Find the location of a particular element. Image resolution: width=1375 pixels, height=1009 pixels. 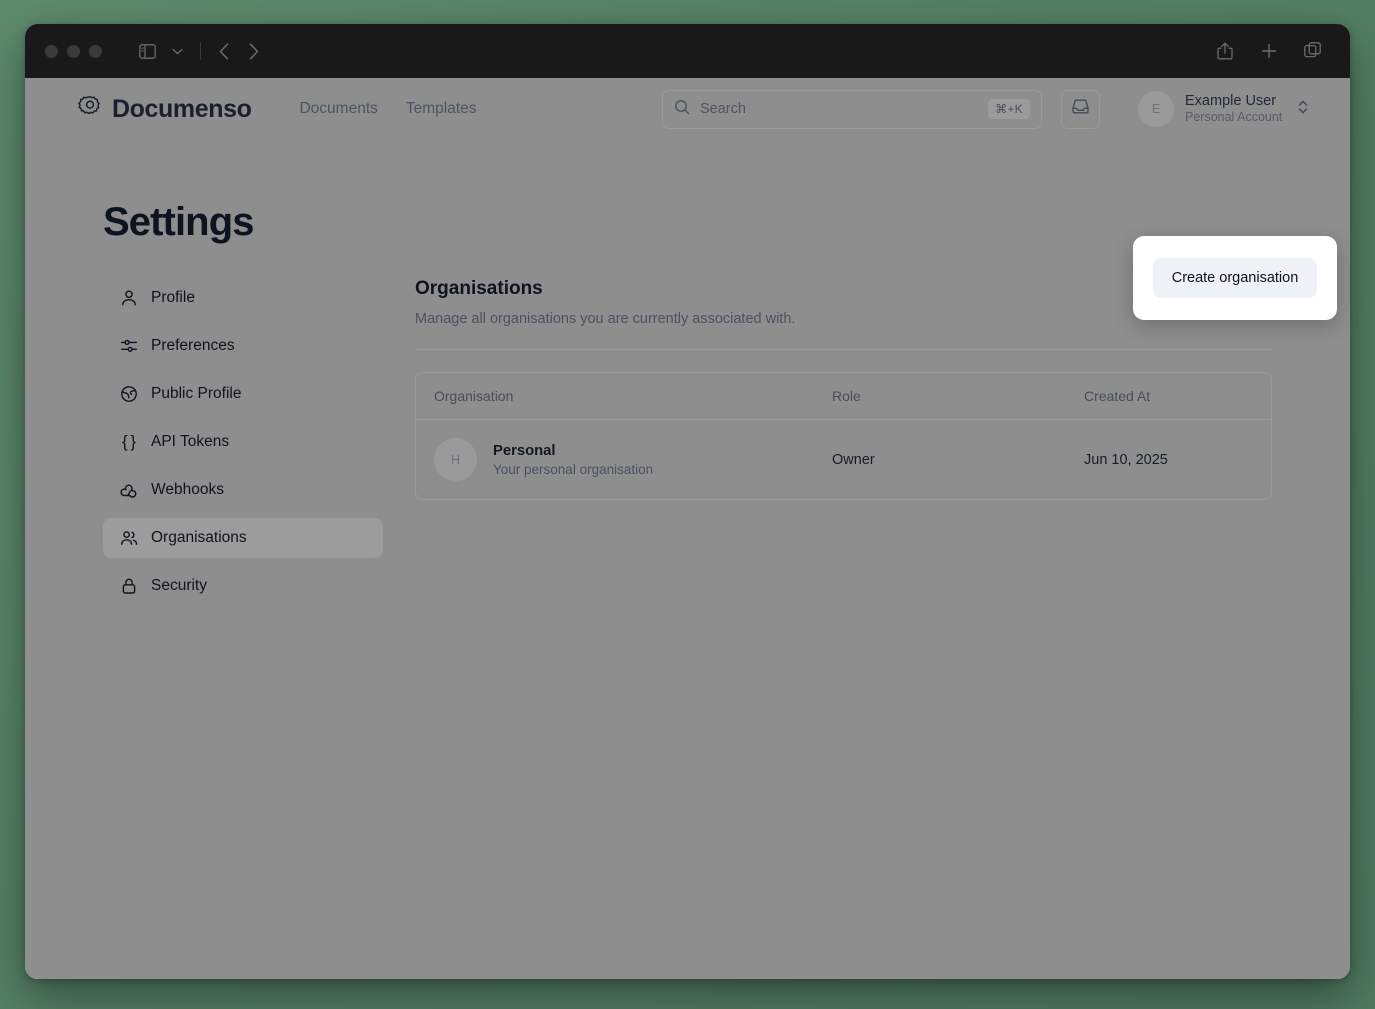

sidebar-item-label: Profile is located at coordinates (173, 297).